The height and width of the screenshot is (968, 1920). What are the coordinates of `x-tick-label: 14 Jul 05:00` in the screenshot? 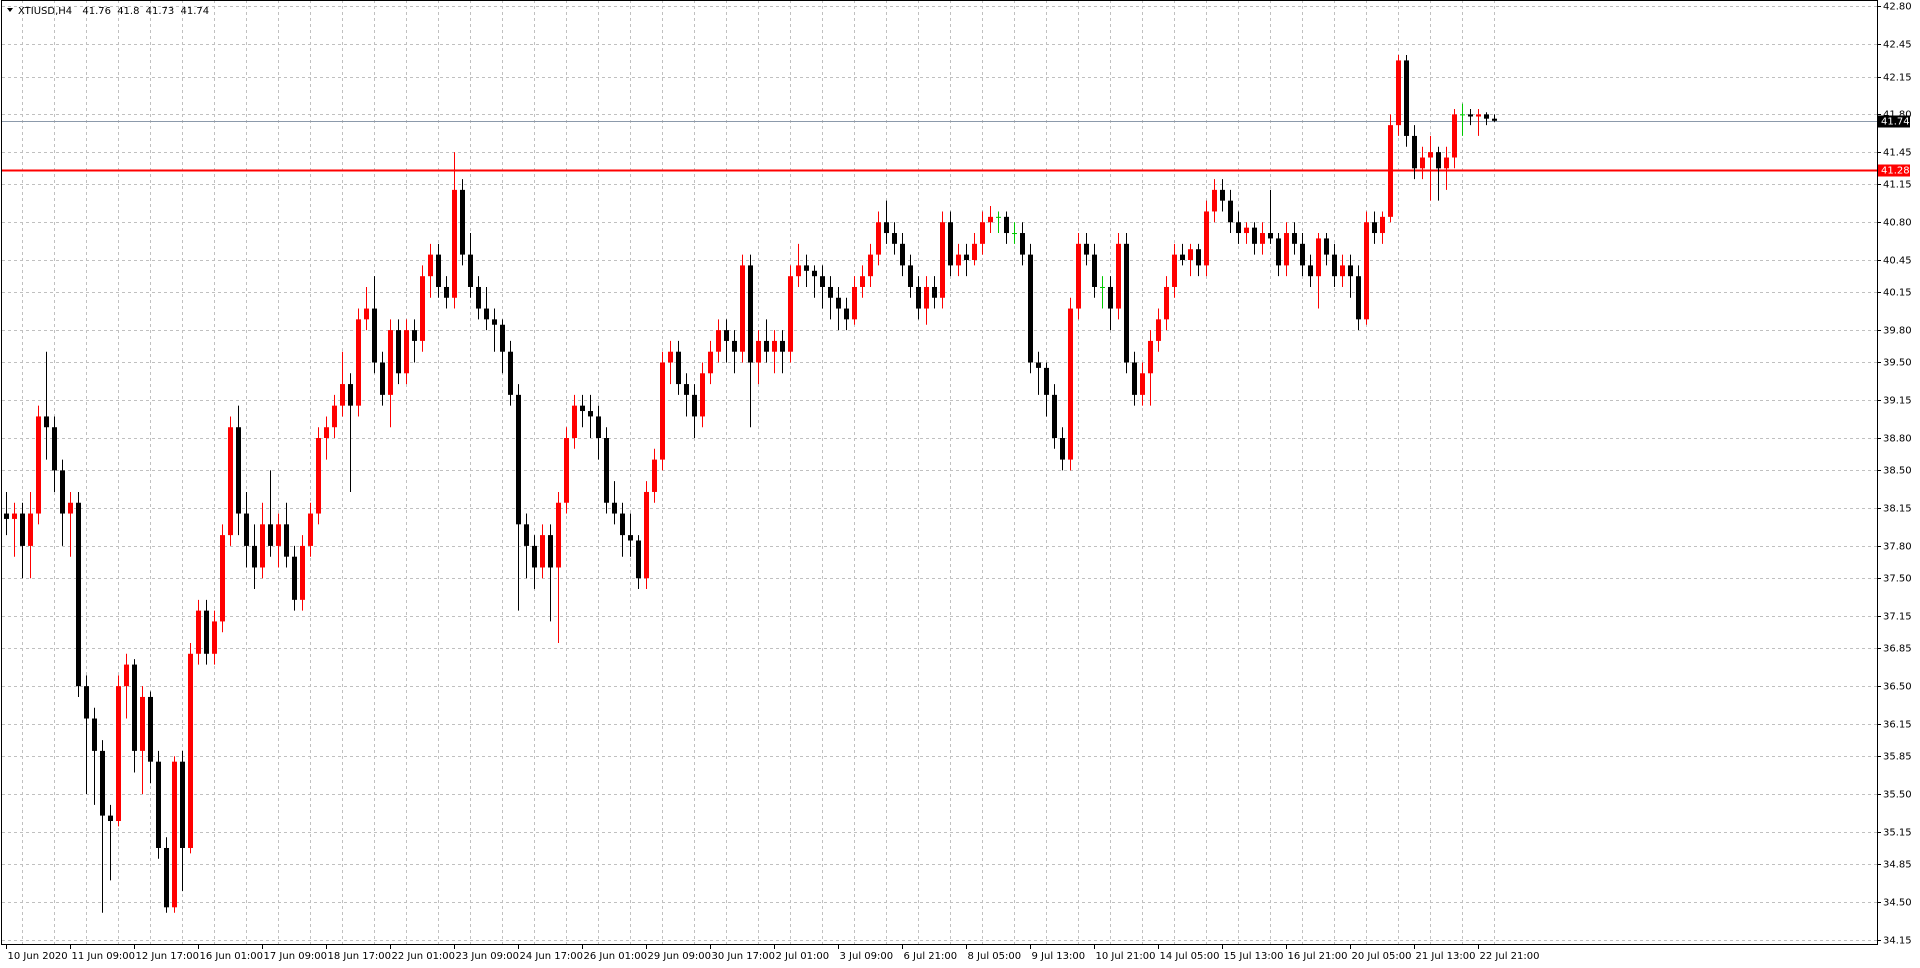 It's located at (1190, 956).